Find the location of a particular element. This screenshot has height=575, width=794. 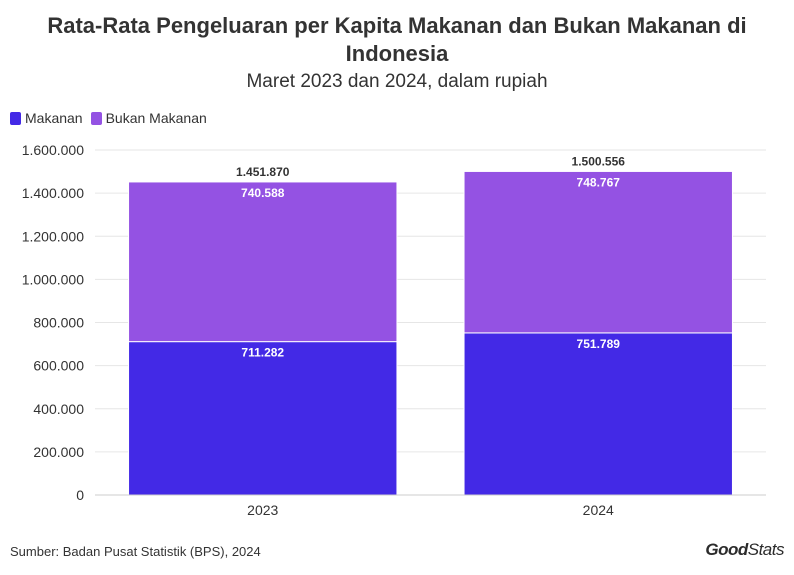

y-tick-label: 0 is located at coordinates (80, 495).